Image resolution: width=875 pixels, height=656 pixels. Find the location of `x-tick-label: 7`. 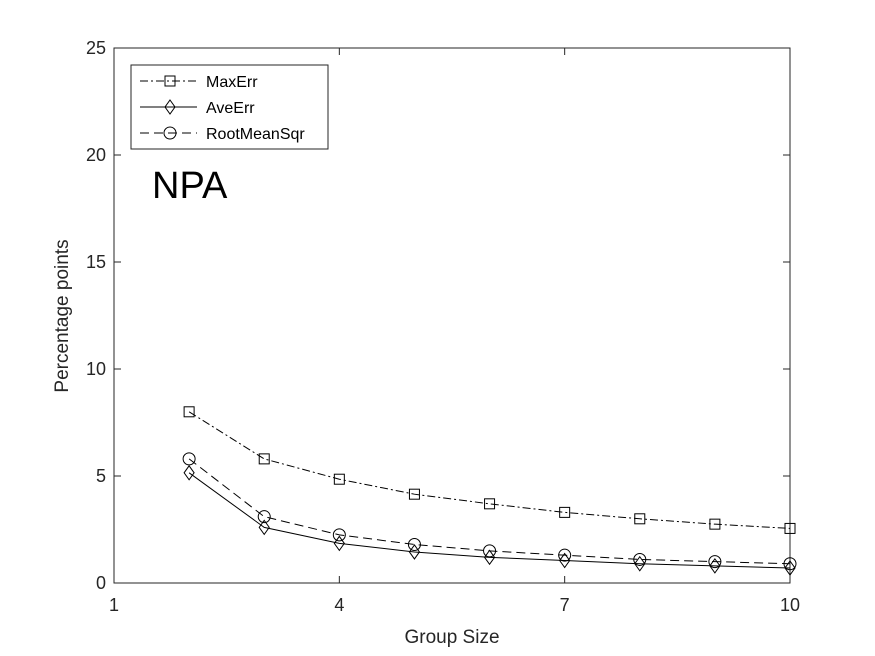

x-tick-label: 7 is located at coordinates (565, 605).